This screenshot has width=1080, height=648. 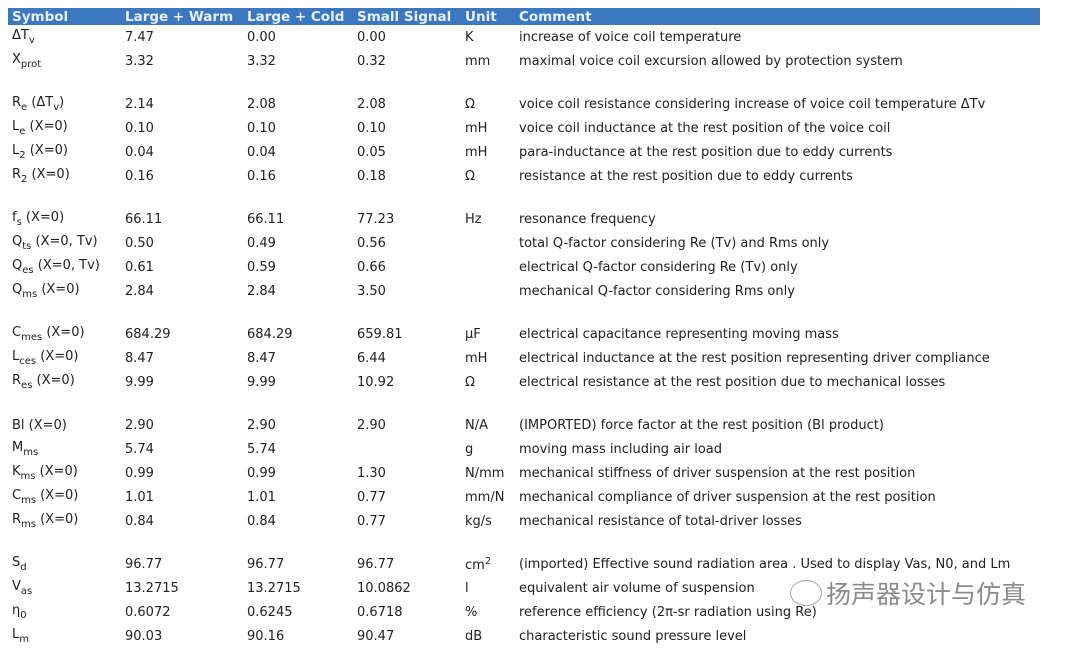 What do you see at coordinates (492, 334) in the screenshot?
I see `unit-cell: µF` at bounding box center [492, 334].